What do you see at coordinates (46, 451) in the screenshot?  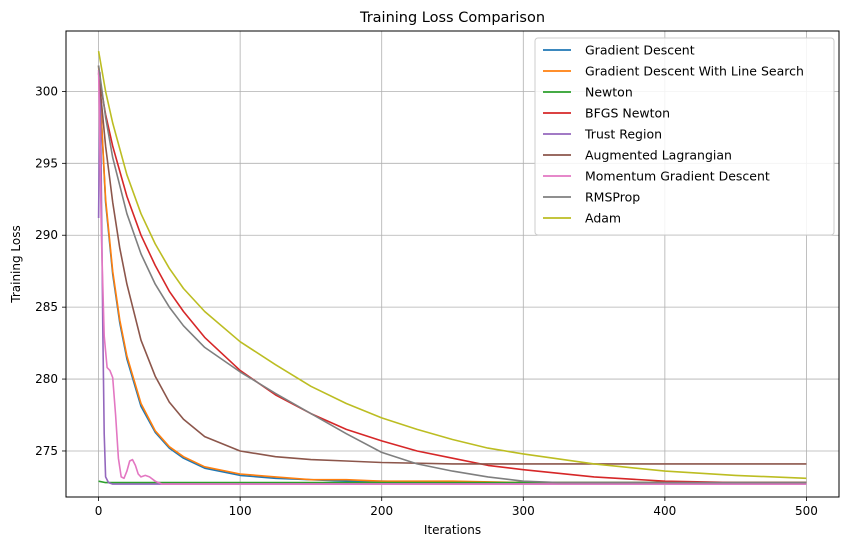 I see `y-tick-label: 275` at bounding box center [46, 451].